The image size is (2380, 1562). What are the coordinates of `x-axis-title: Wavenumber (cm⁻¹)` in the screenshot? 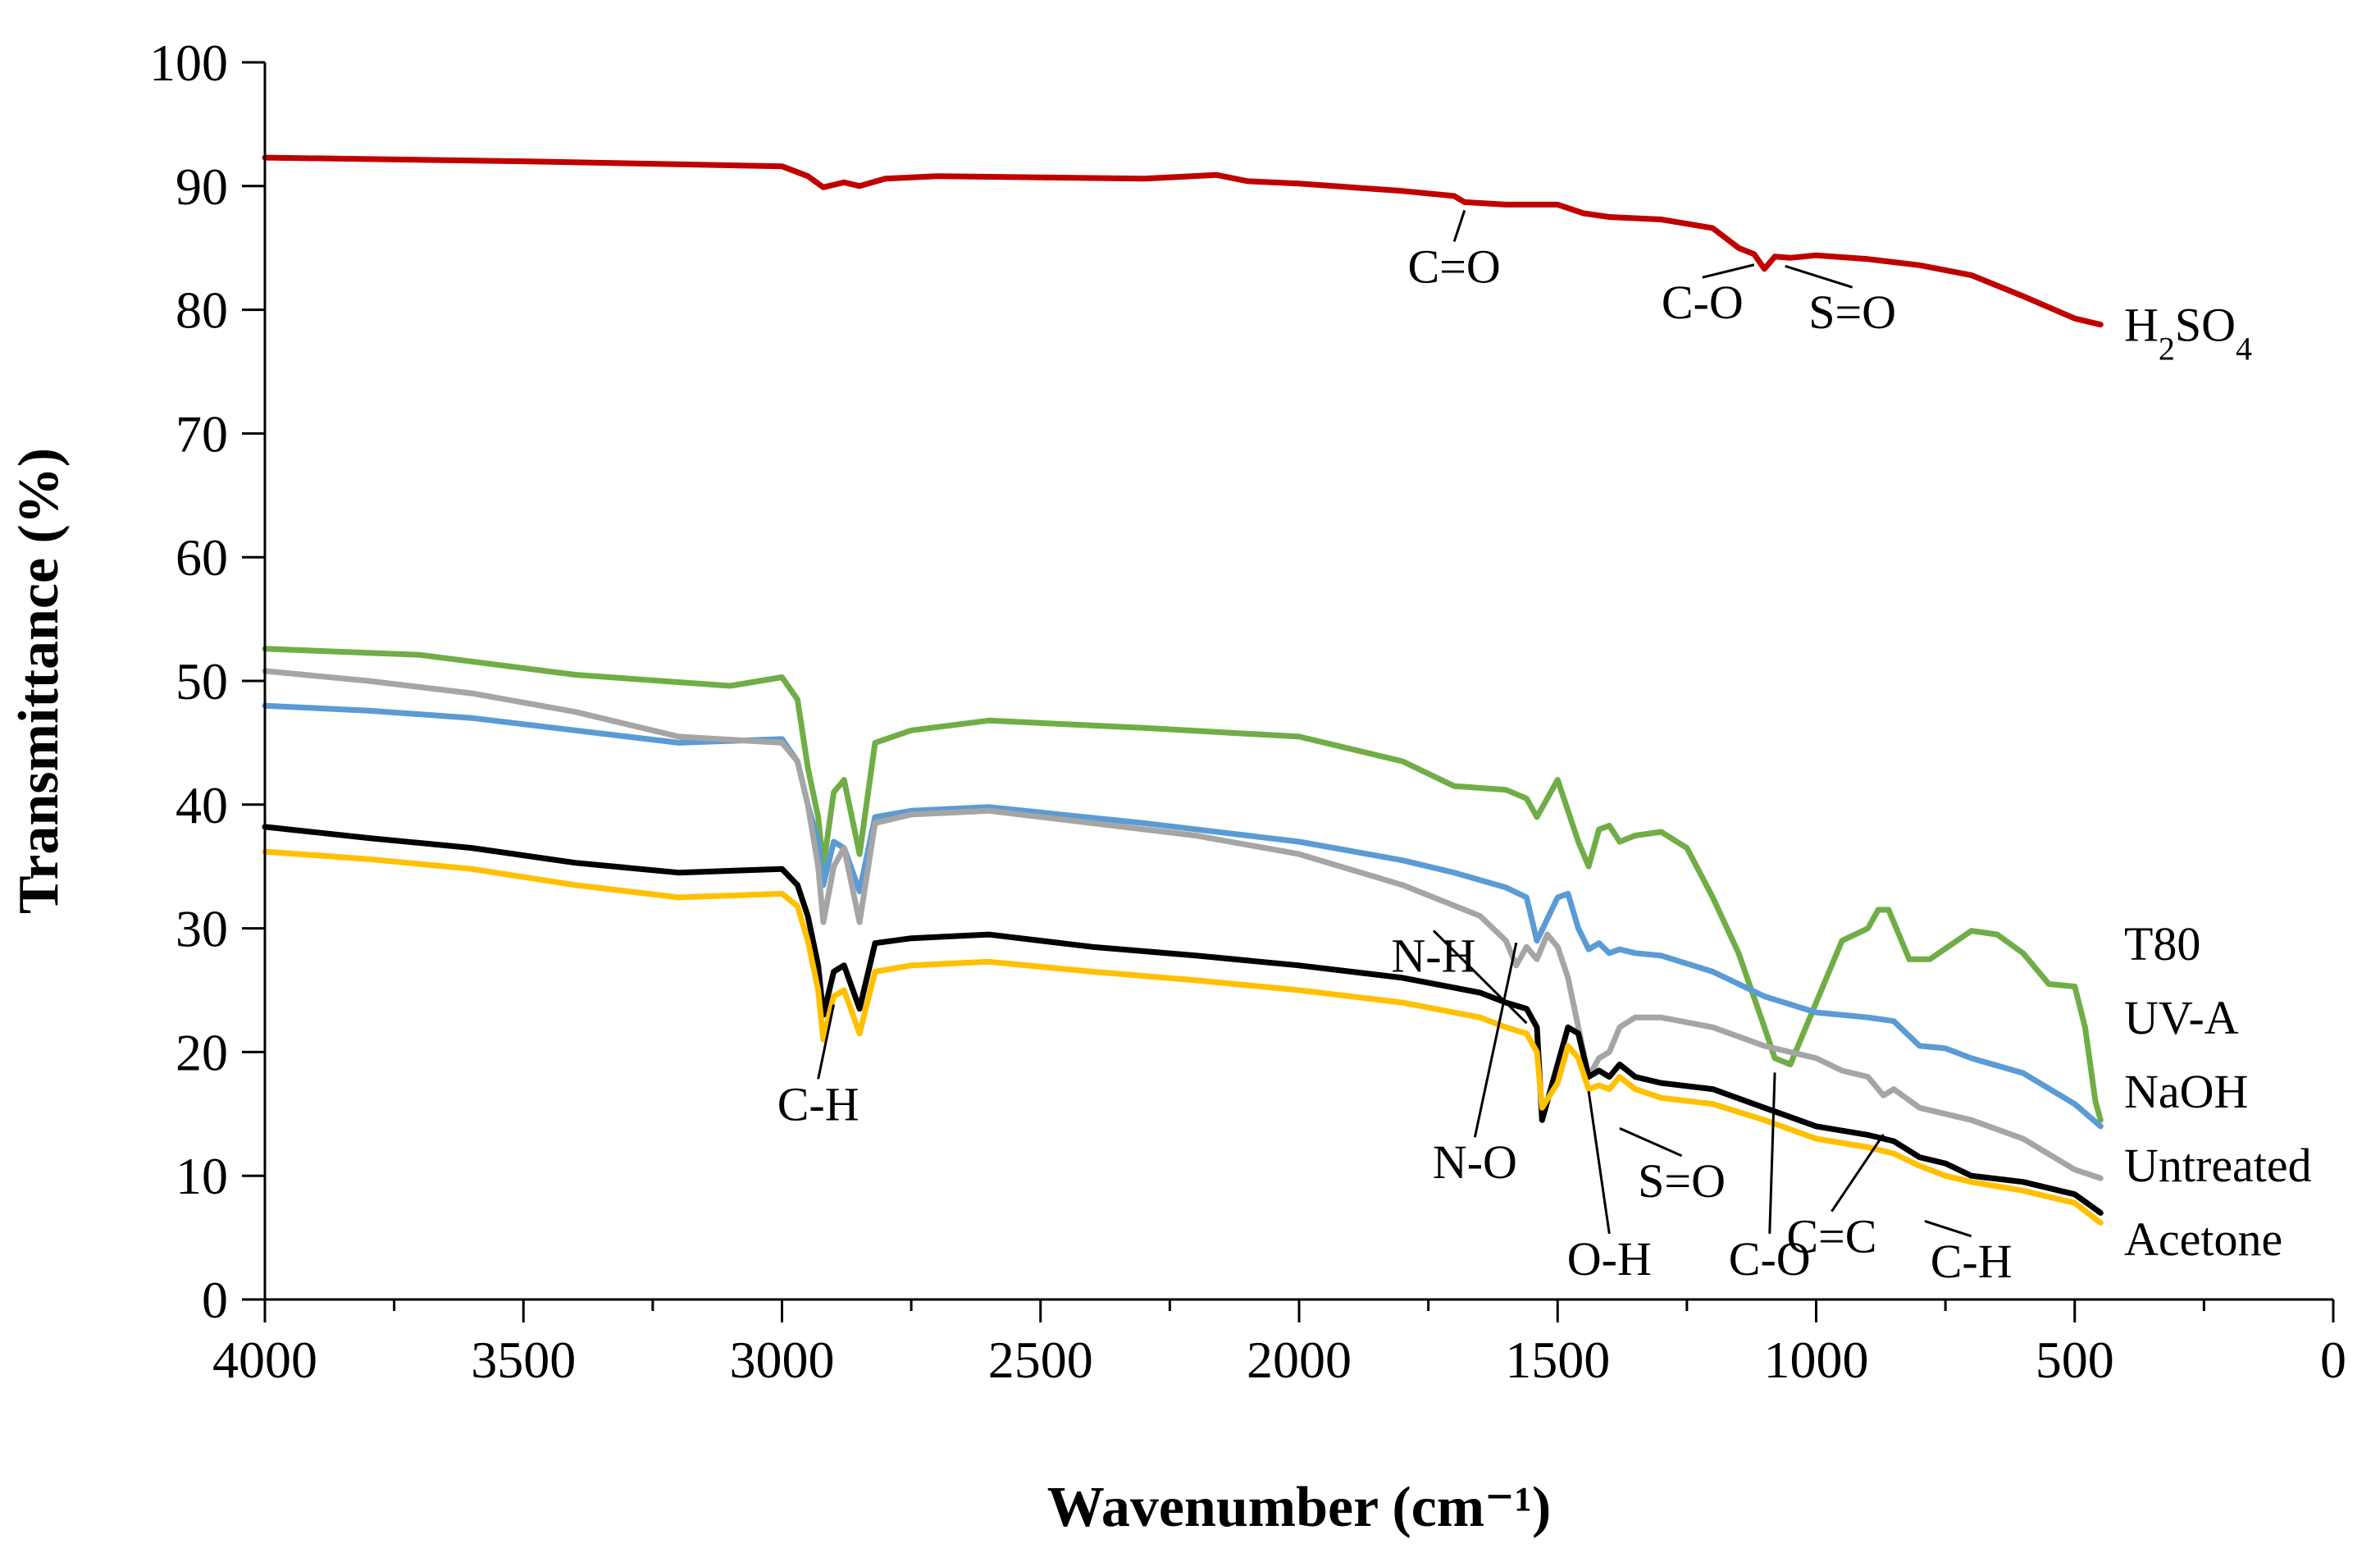 It's located at (1300, 1507).